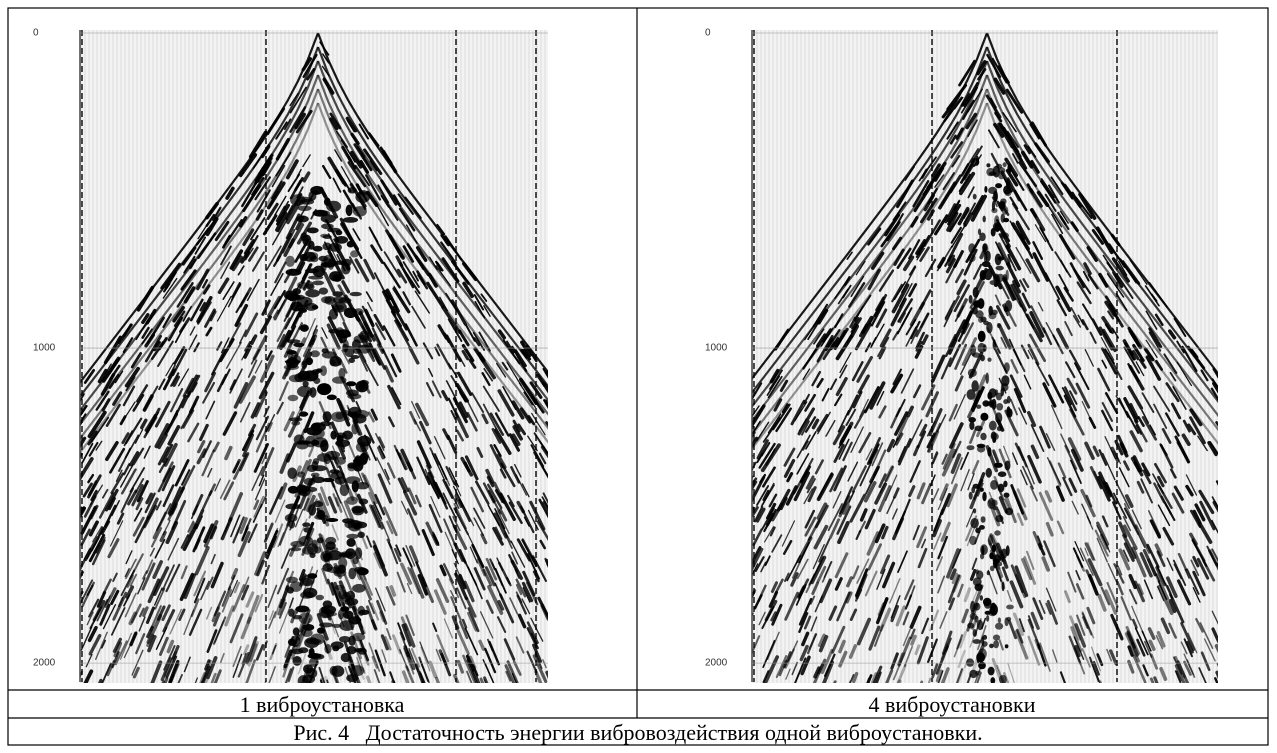 The width and height of the screenshot is (1277, 753). Describe the element at coordinates (951, 704) in the screenshot. I see `panel-caption: 4 виброустановки` at that location.